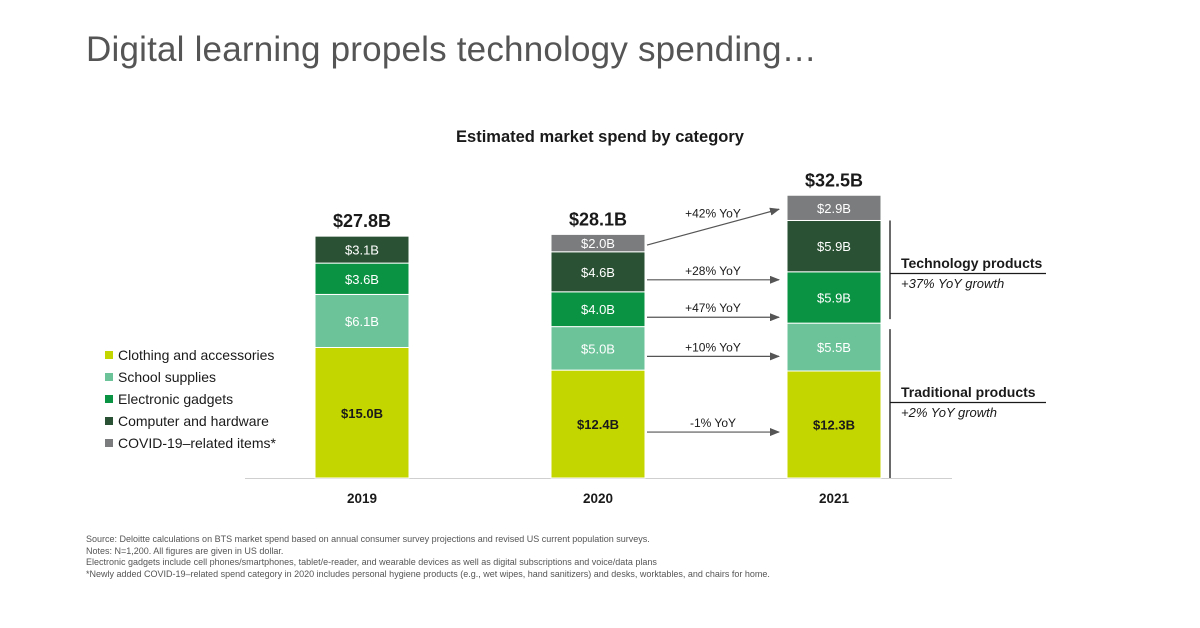 Image resolution: width=1200 pixels, height=628 pixels. What do you see at coordinates (834, 180) in the screenshot?
I see `bar-total-label: $32.5B` at bounding box center [834, 180].